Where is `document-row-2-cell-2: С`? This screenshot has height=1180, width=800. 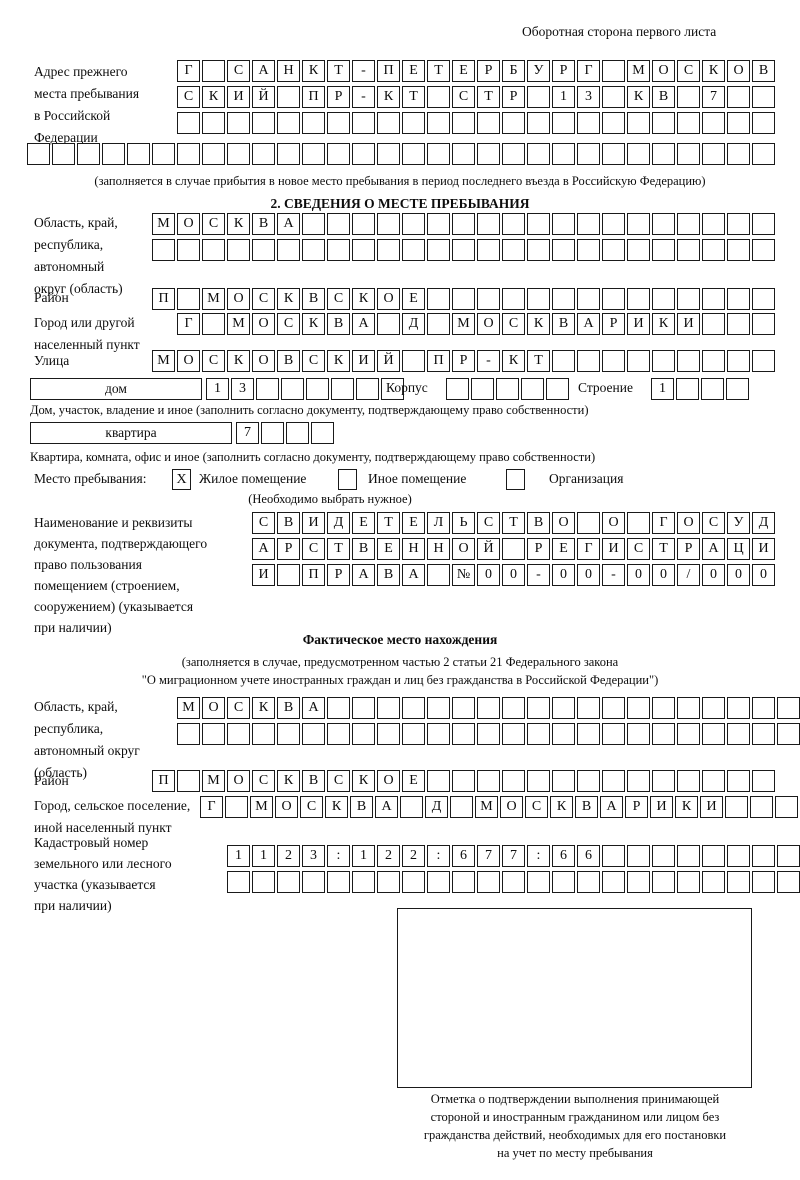
document-row-2-cell-2: С is located at coordinates (313, 549).